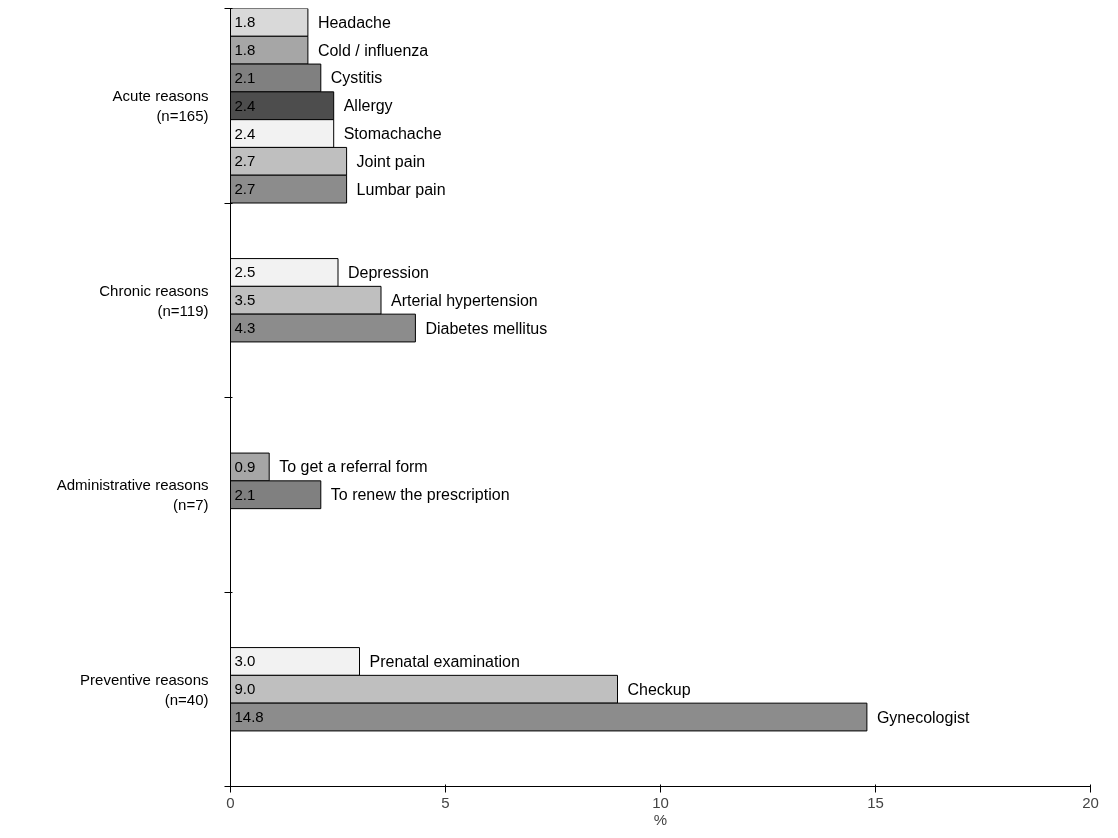 The height and width of the screenshot is (838, 1118). What do you see at coordinates (353, 467) in the screenshot?
I see `y-tick-label: To get a referral form` at bounding box center [353, 467].